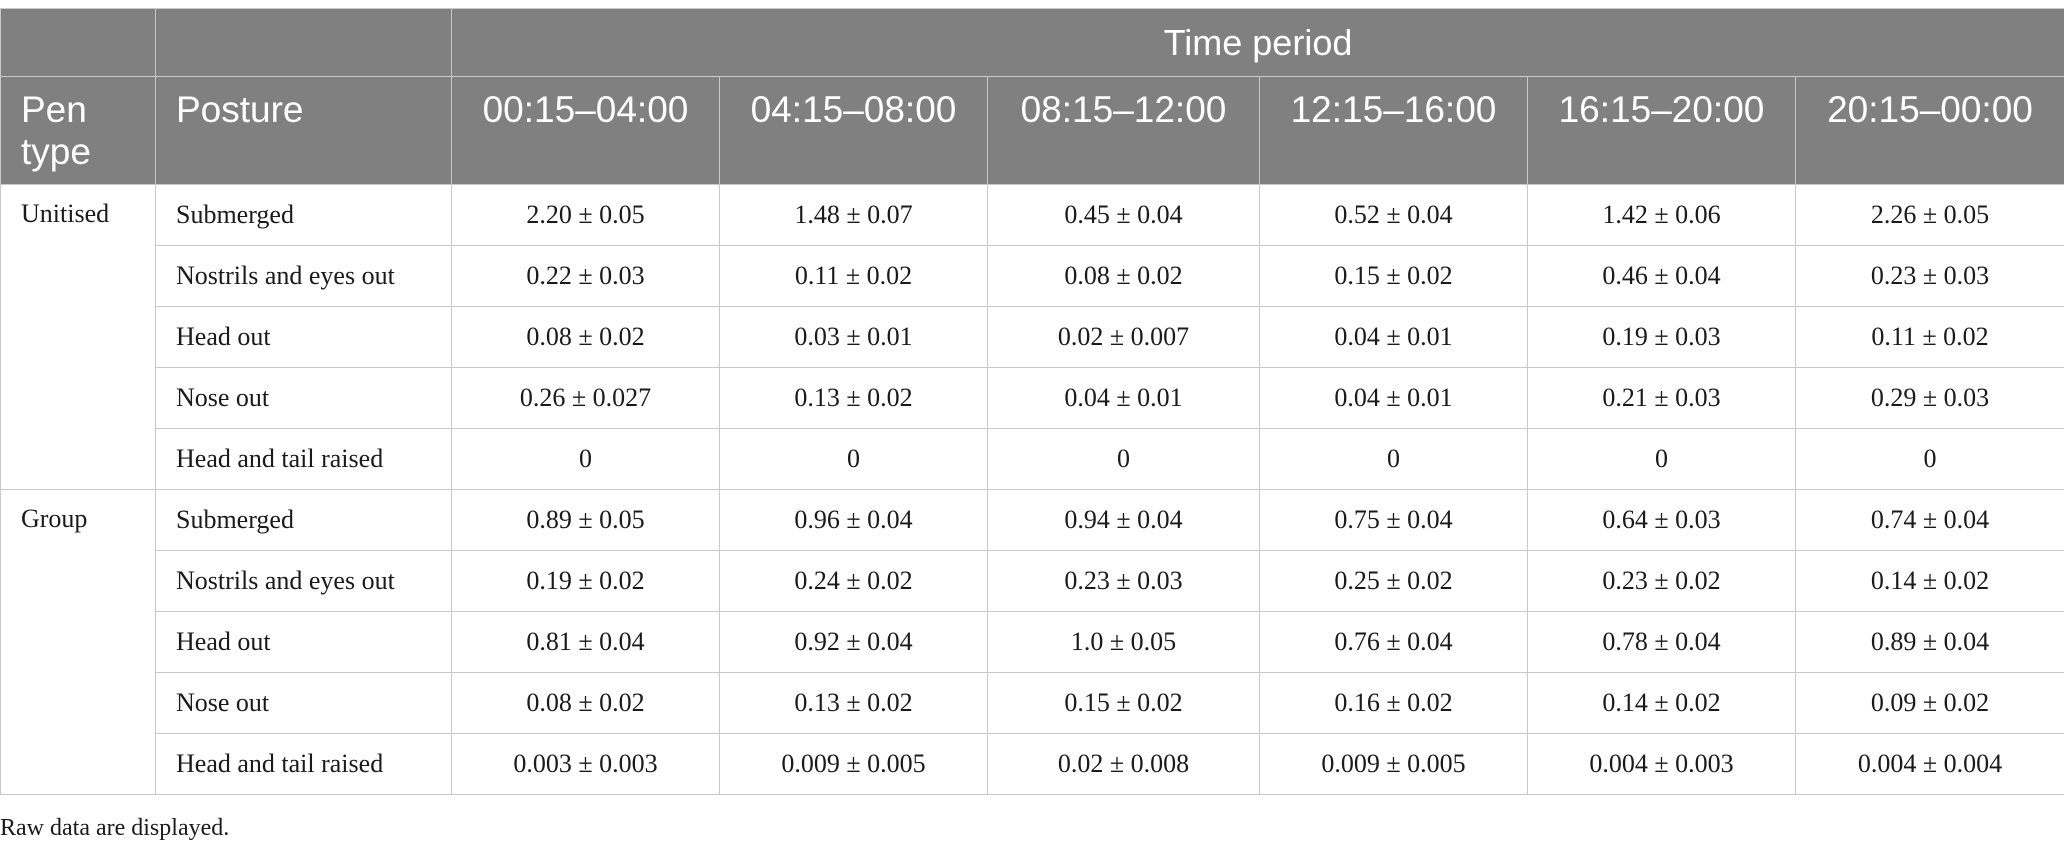 This screenshot has height=857, width=2064. Describe the element at coordinates (1123, 764) in the screenshot. I see `value-cell: 0.02 ± 0.008` at that location.